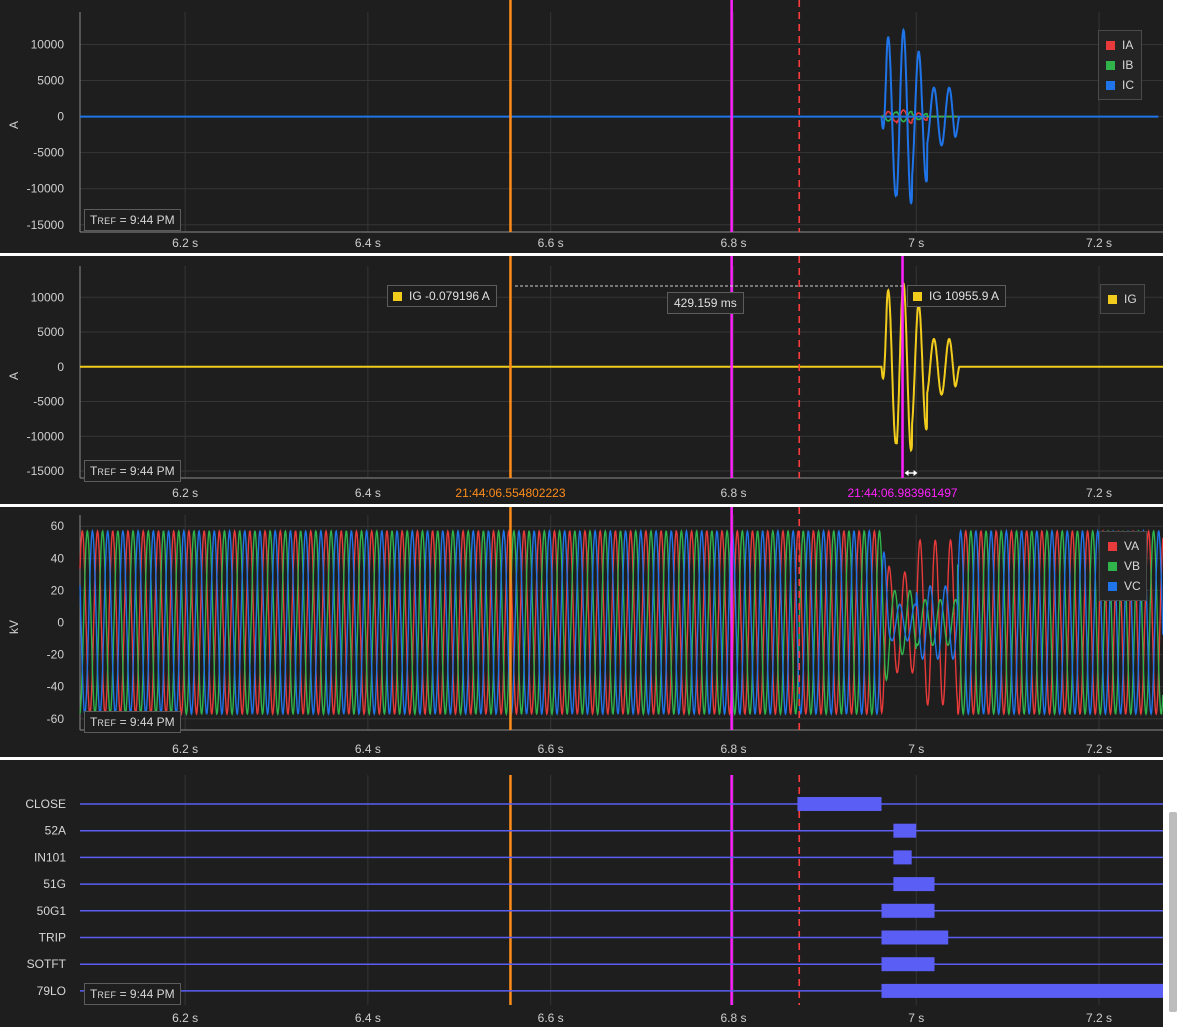 This screenshot has width=1177, height=1027. I want to click on cursor-b-value-tag: IG 10955.9 A, so click(957, 296).